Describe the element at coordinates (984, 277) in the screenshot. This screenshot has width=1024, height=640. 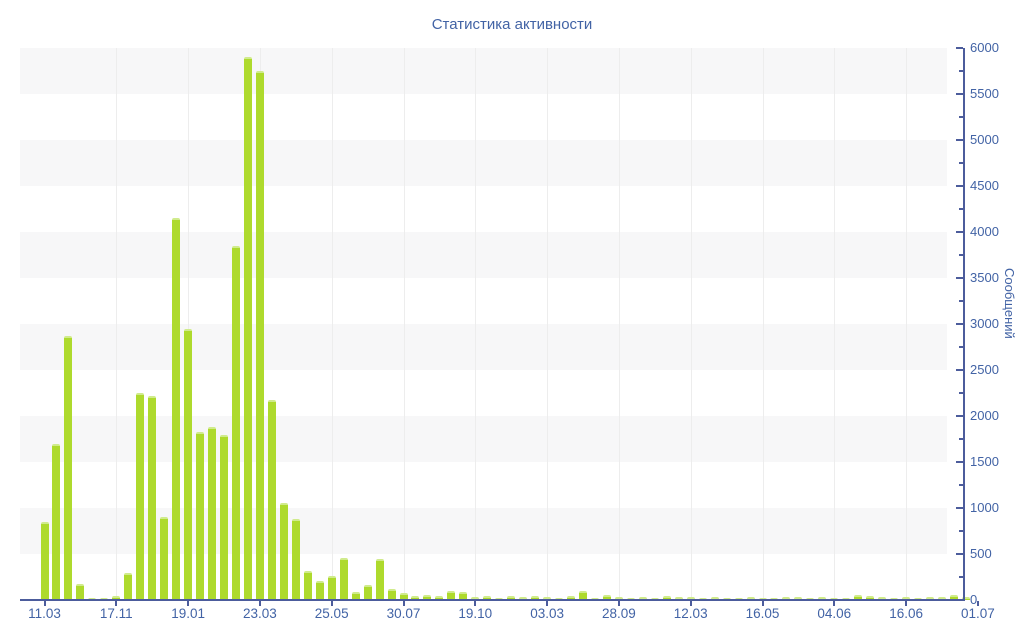
I see `y-tick-label: 3500` at that location.